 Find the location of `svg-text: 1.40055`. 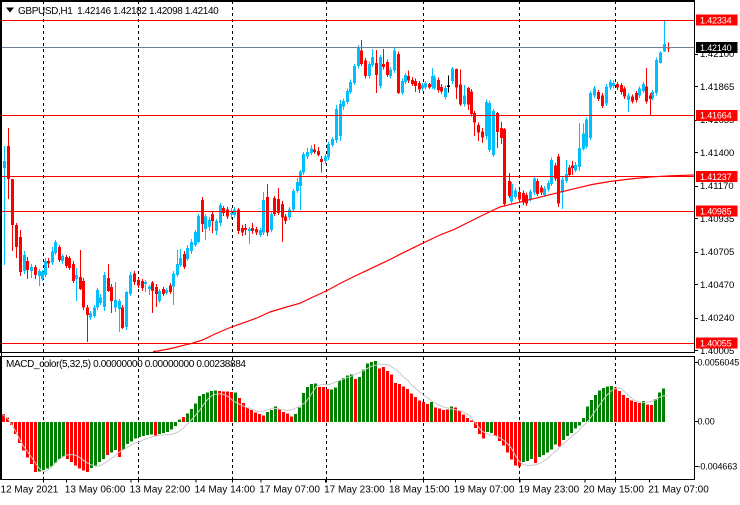

svg-text: 1.40055 is located at coordinates (716, 343).